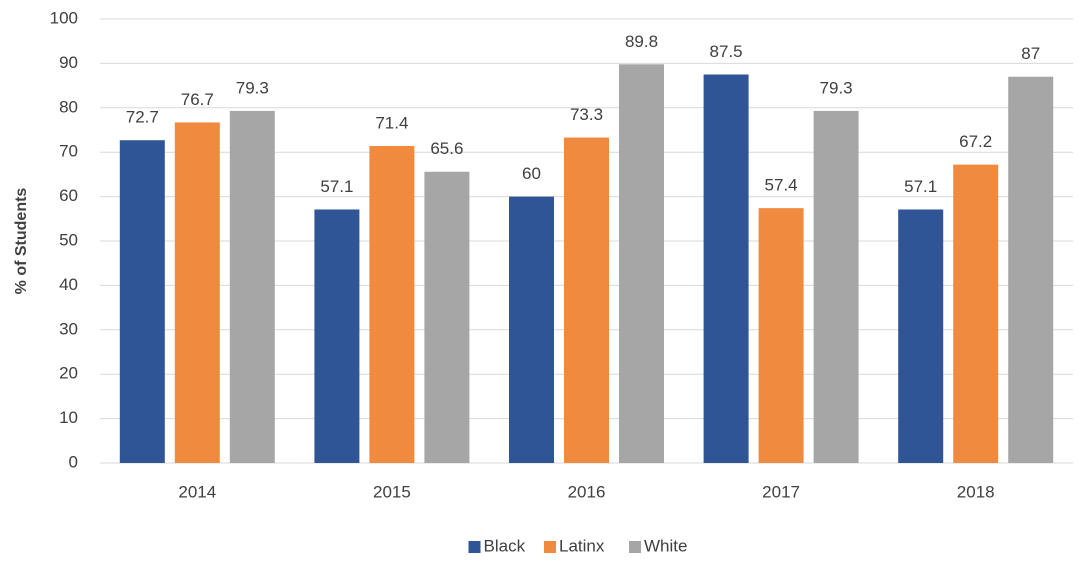  I want to click on y-tick-label: 80, so click(68, 106).